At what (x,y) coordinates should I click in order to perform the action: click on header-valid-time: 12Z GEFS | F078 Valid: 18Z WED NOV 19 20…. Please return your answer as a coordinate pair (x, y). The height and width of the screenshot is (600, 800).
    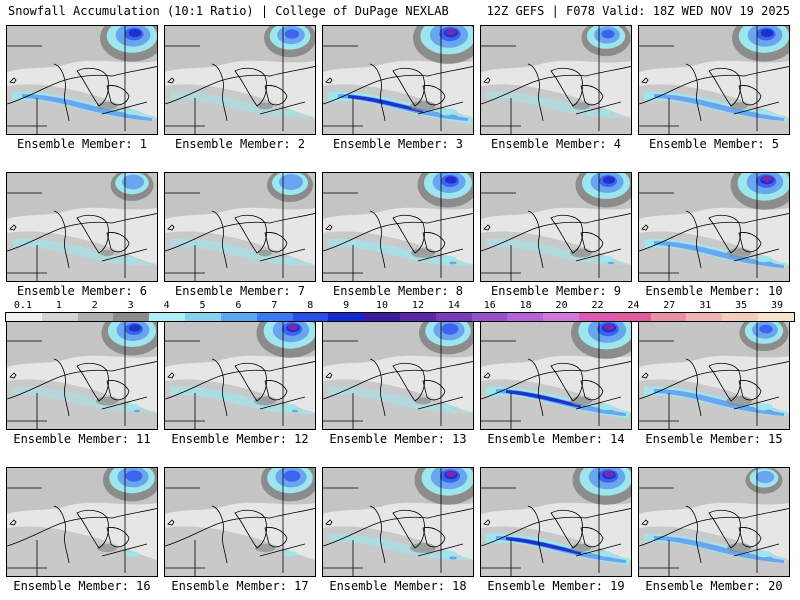
    Looking at the image, I should click on (638, 11).